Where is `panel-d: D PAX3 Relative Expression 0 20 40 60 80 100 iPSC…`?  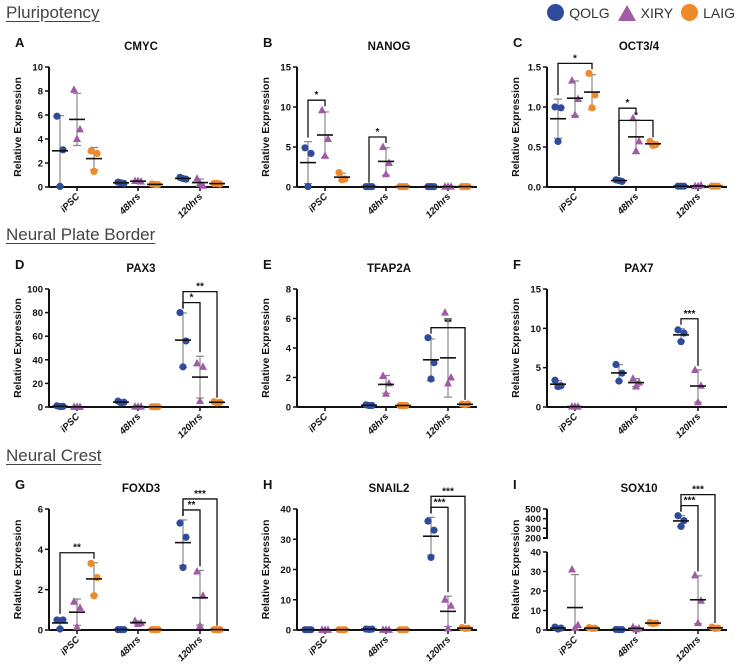 panel-d: D PAX3 Relative Expression 0 20 40 60 80 100 iPSC… is located at coordinates (120, 349).